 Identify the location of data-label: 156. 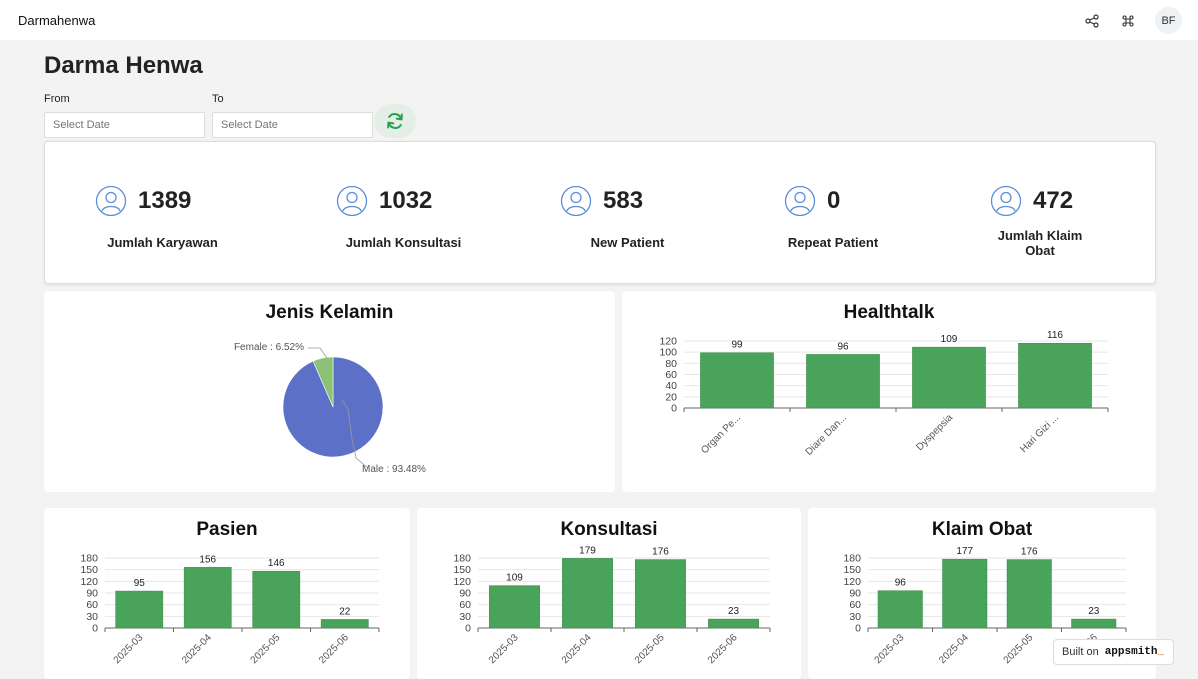
(207, 559).